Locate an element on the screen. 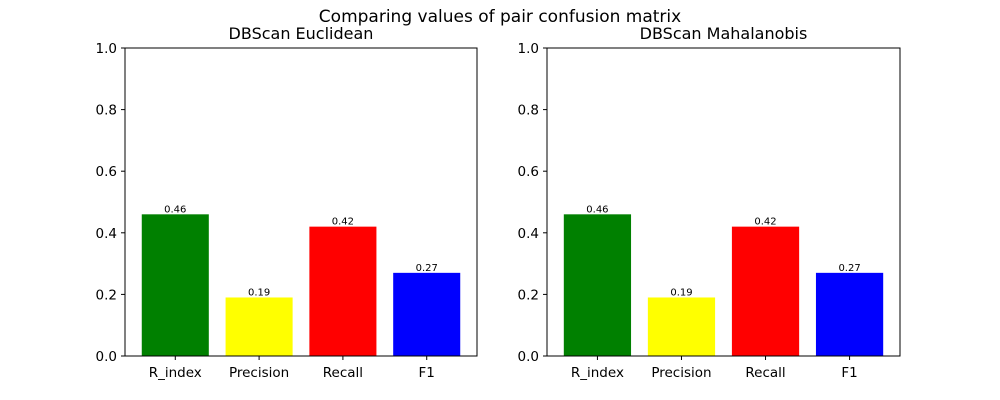 This screenshot has width=1000, height=400. panel-title: DBScan Euclidean is located at coordinates (301, 33).